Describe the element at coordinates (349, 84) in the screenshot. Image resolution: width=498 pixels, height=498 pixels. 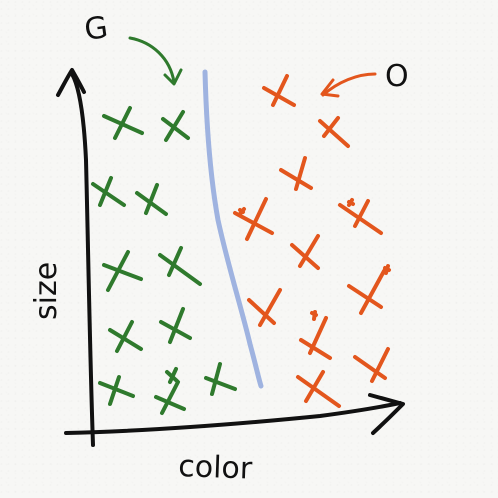
I see `orange-arrow` at that location.